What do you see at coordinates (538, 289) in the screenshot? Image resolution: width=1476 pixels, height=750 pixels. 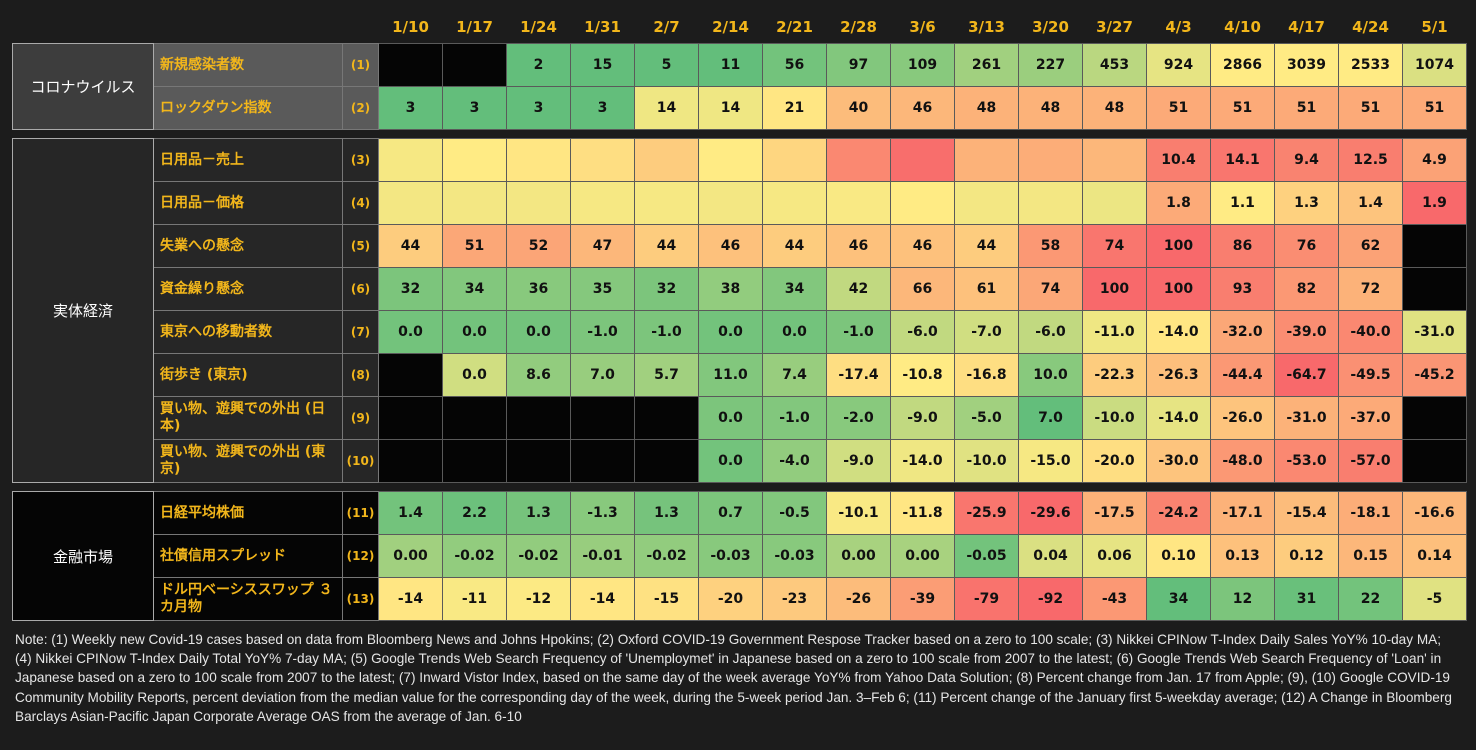 I see `heat-cell: 36` at bounding box center [538, 289].